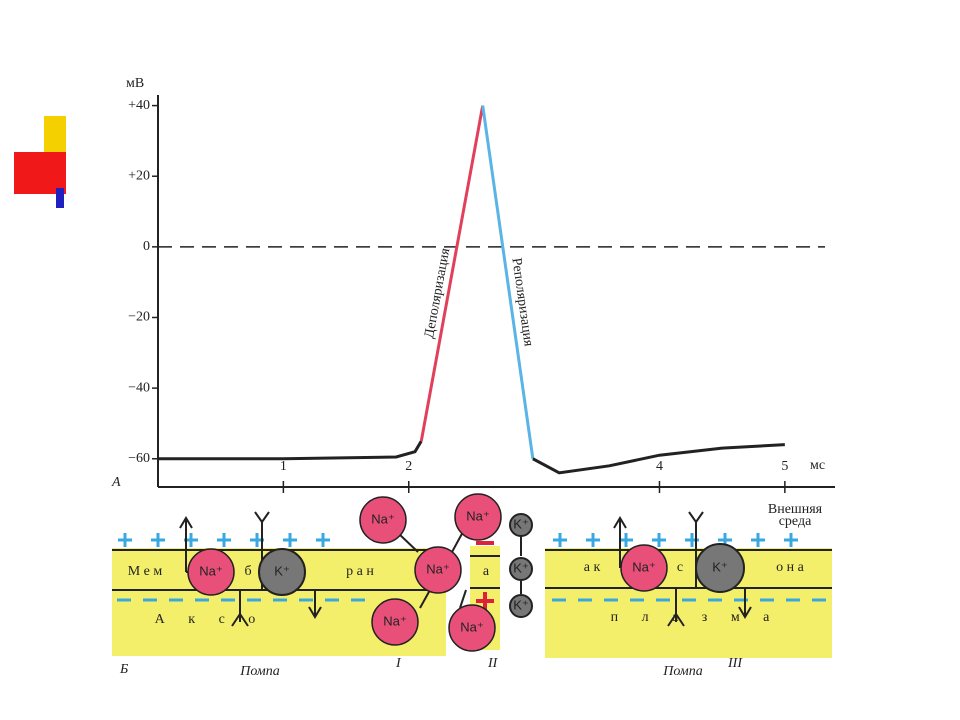  Describe the element at coordinates (493, 663) in the screenshot. I see `stage-label: II` at that location.